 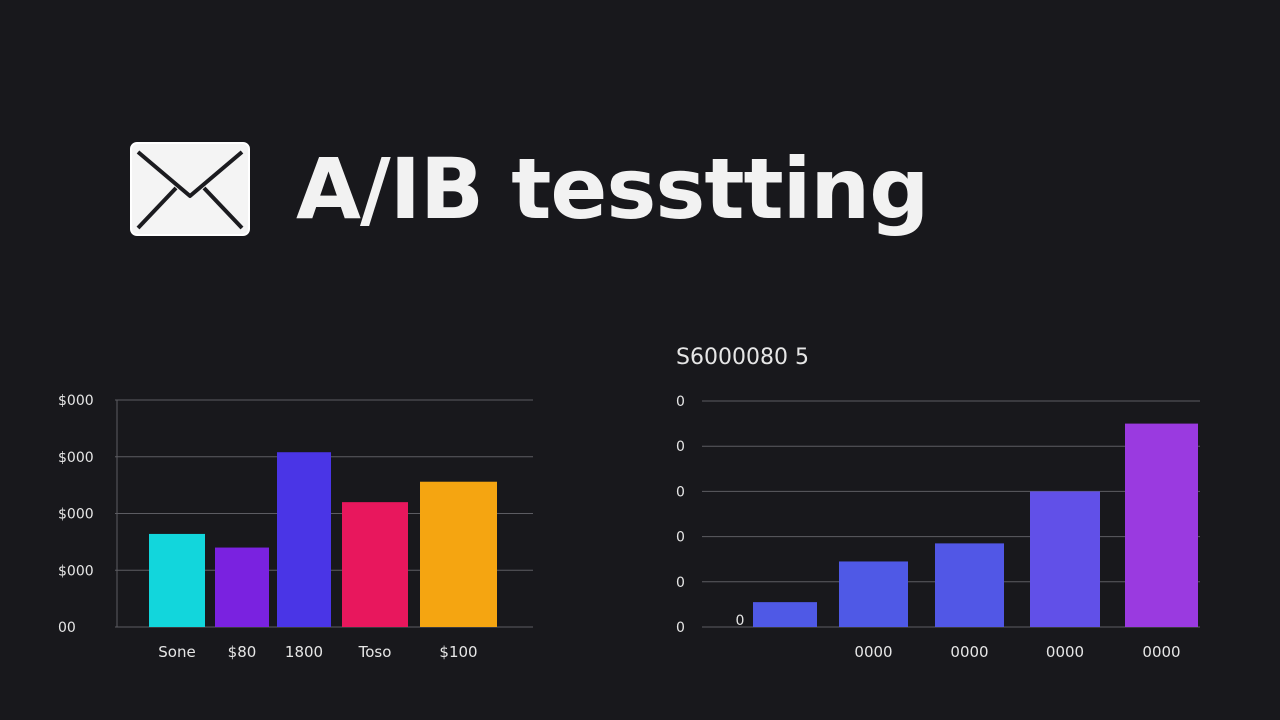 What do you see at coordinates (458, 652) in the screenshot?
I see `x-tick-label: $100` at bounding box center [458, 652].